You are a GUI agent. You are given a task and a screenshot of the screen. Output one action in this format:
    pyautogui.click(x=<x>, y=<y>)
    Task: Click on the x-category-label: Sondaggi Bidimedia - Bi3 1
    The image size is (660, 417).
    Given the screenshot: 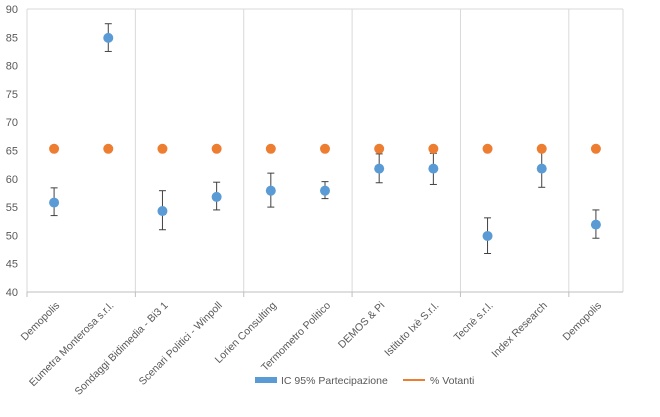 What is the action you would take?
    pyautogui.click(x=122, y=349)
    